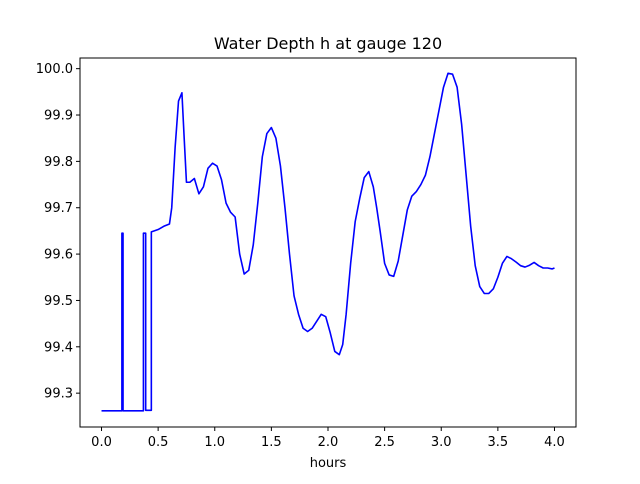  What do you see at coordinates (58, 255) in the screenshot?
I see `y-tick-label: 99.6` at bounding box center [58, 255].